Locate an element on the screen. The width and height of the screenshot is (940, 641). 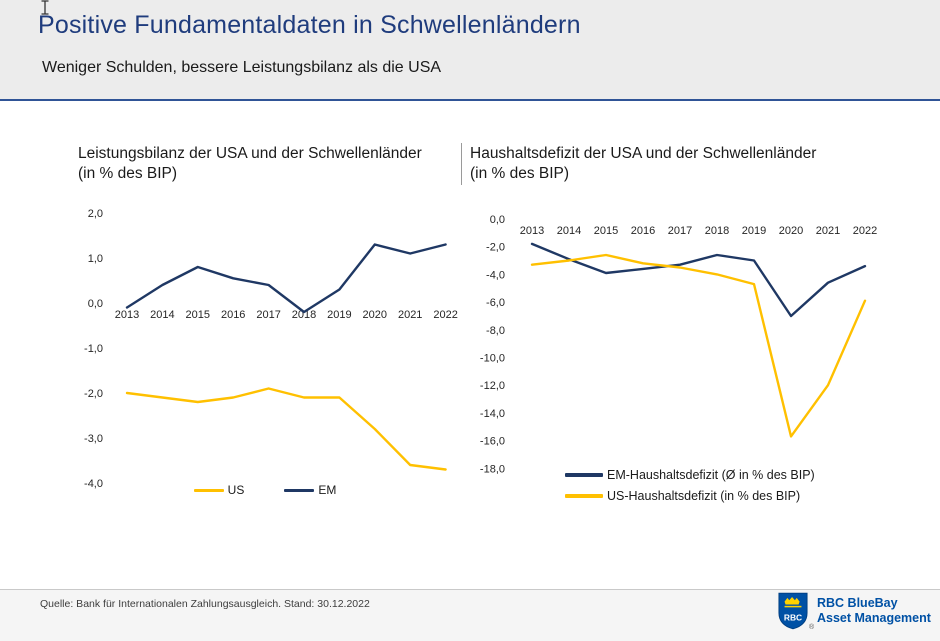
em-line-swatch is located at coordinates (299, 490).